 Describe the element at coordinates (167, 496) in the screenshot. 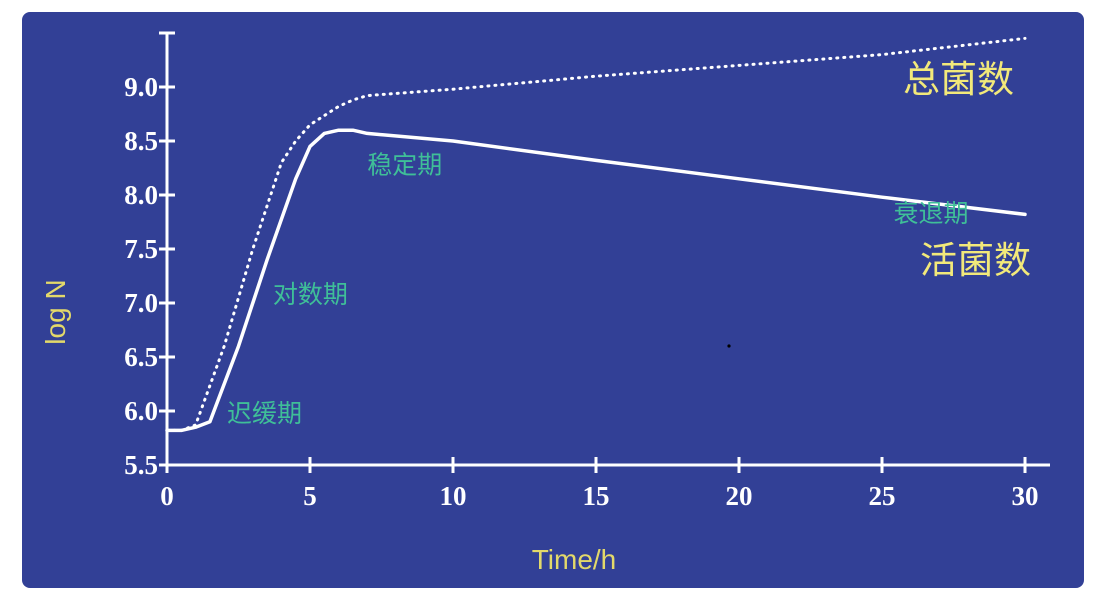

I see `x-tick-label: 0` at that location.